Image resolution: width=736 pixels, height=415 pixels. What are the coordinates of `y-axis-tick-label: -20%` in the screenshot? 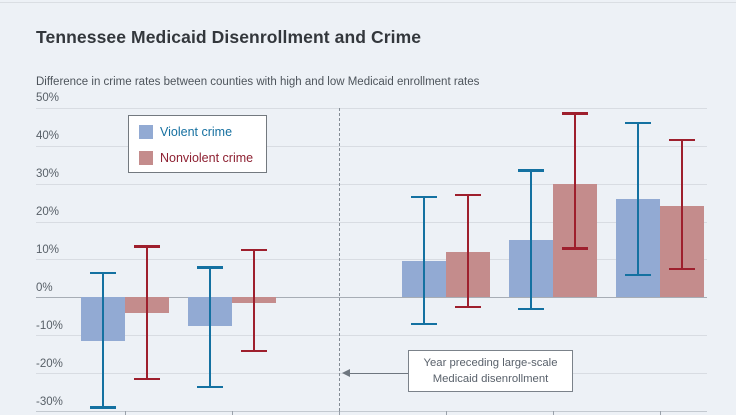 It's located at (49, 363).